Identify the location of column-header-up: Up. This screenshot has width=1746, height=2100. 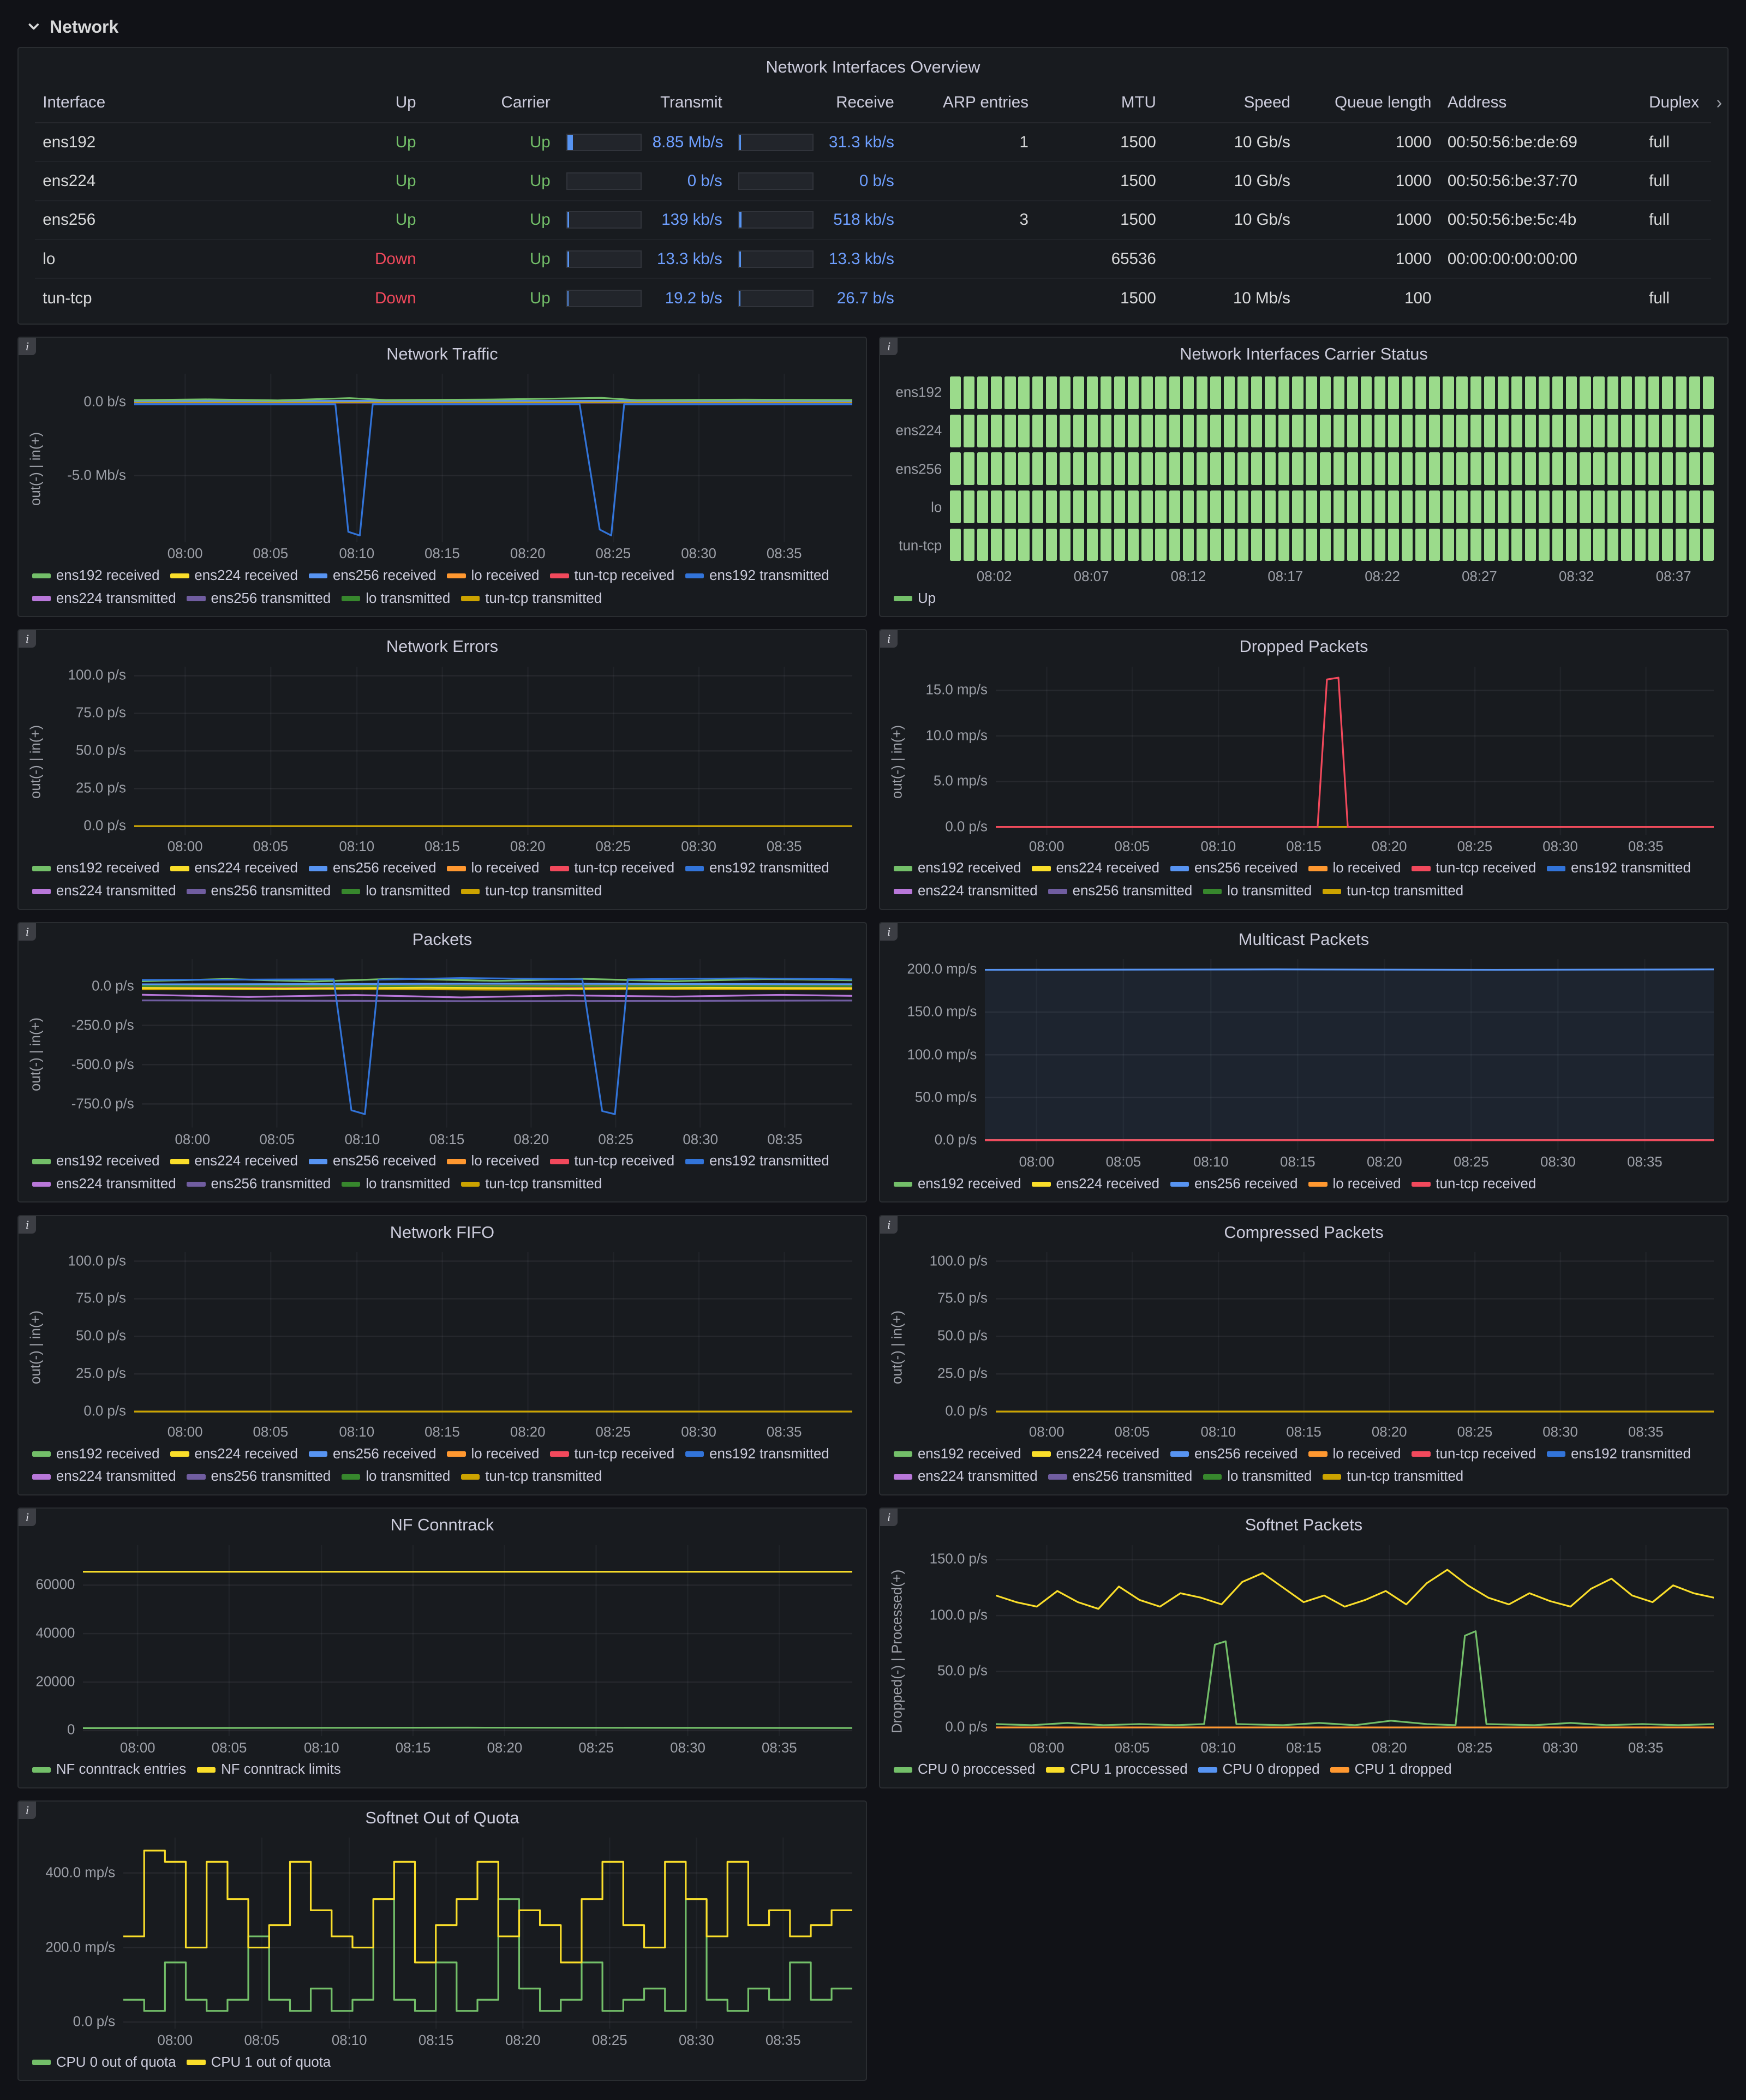
(357, 102).